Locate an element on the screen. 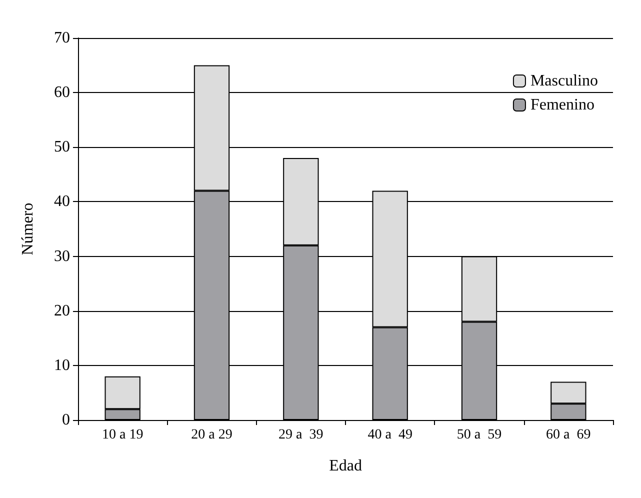  x-tick-label: 40 a 49 is located at coordinates (390, 435).